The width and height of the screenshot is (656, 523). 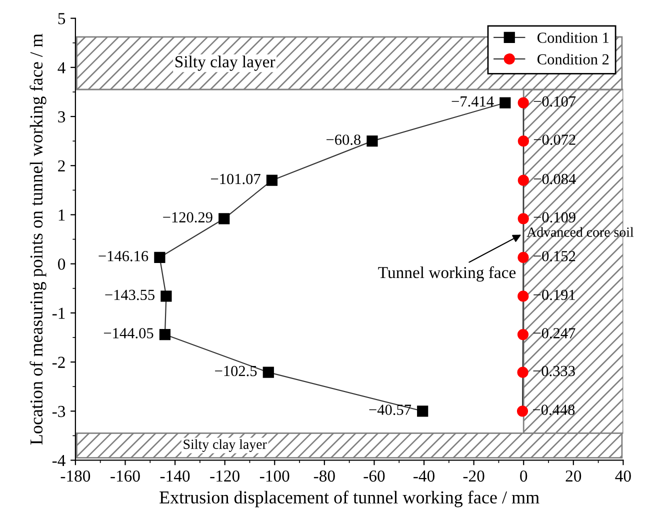 What do you see at coordinates (350, 499) in the screenshot?
I see `x-axis-title: Extrusion displacement of tunnel working face / mm` at bounding box center [350, 499].